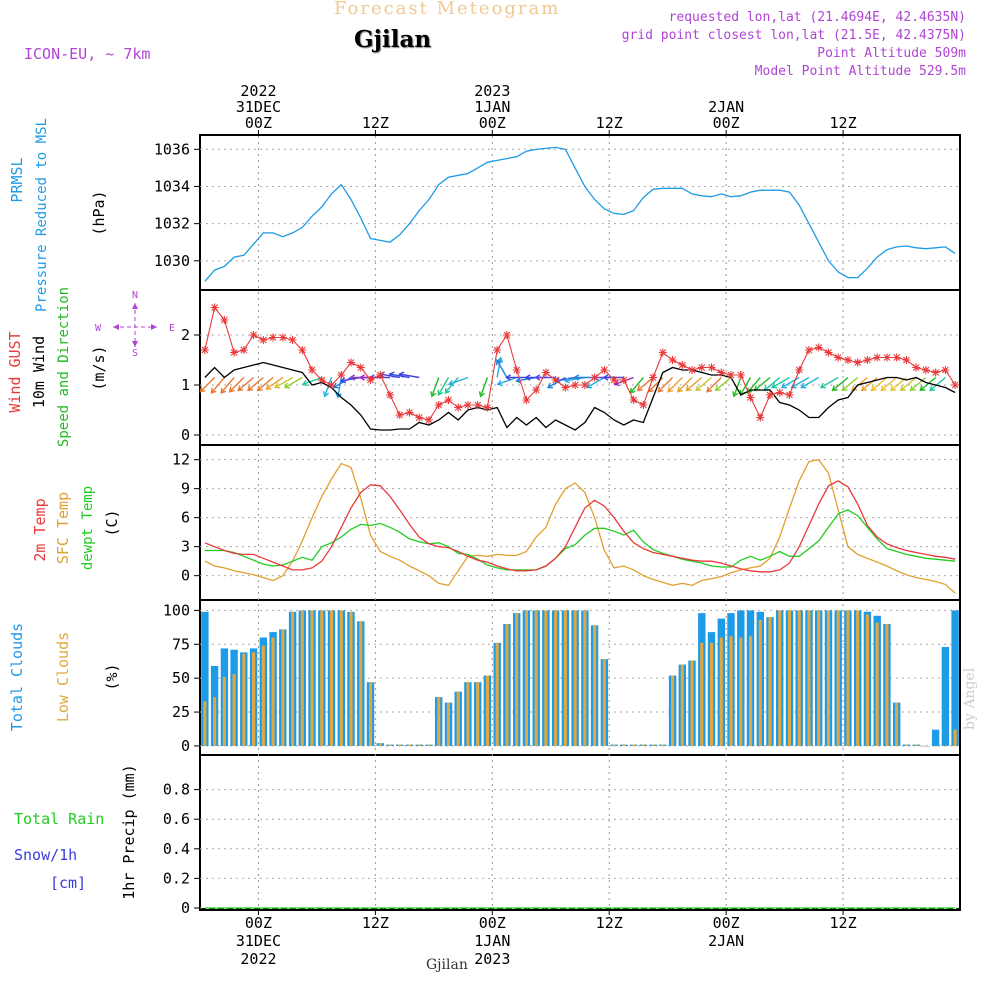  What do you see at coordinates (726, 123) in the screenshot?
I see `top-time-label: 00Z` at bounding box center [726, 123].